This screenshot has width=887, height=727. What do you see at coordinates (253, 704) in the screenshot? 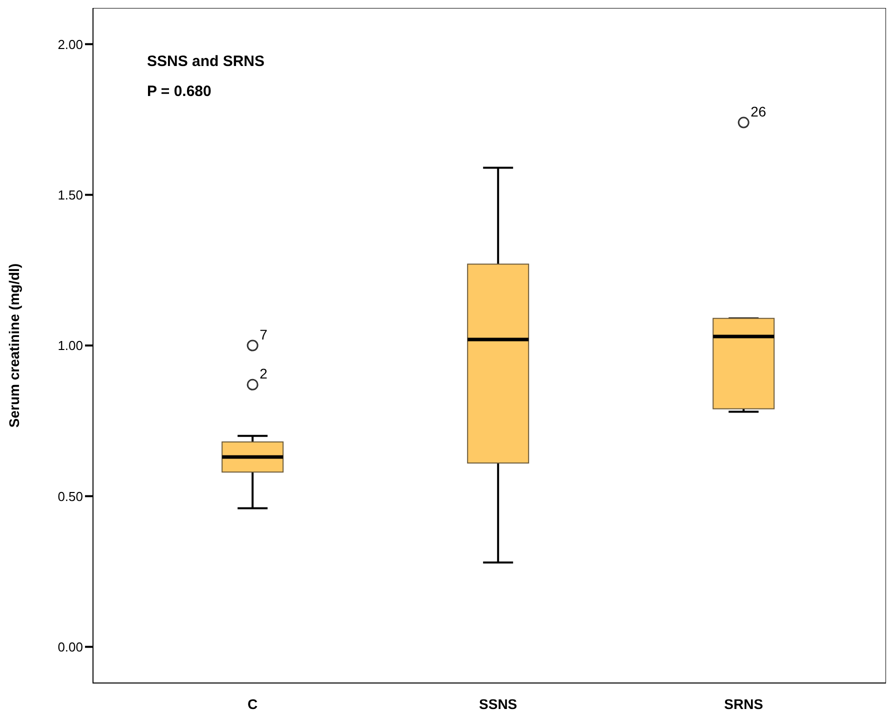
I see `x-tick-label: C` at bounding box center [253, 704].